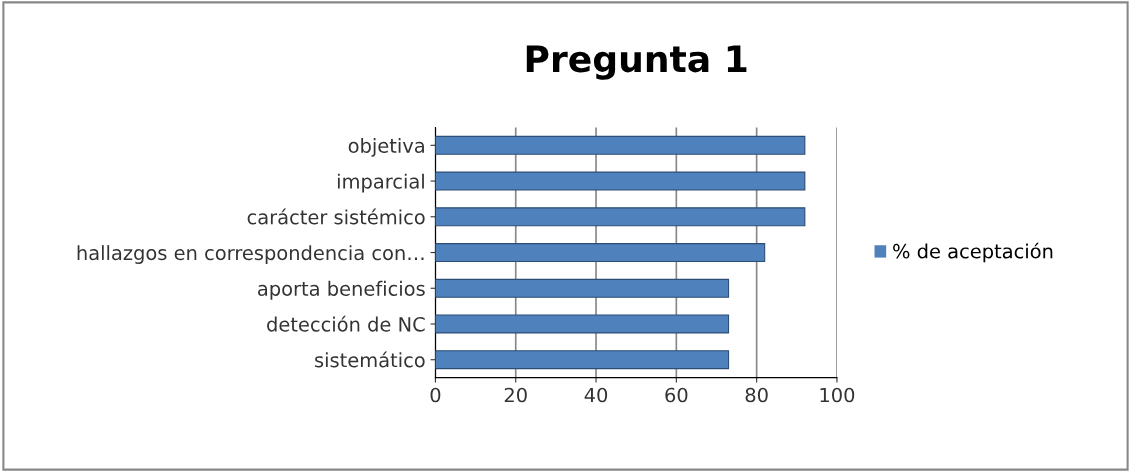 Image resolution: width=1131 pixels, height=472 pixels. What do you see at coordinates (636, 62) in the screenshot?
I see `chart-title: Pregunta 1` at bounding box center [636, 62].